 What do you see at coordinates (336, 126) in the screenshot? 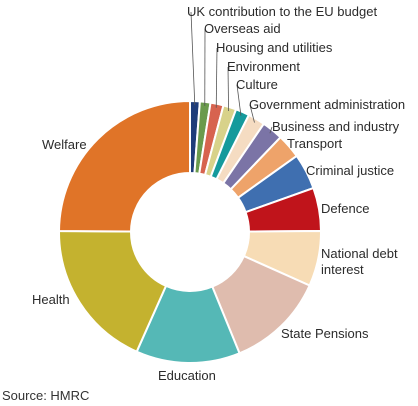
I see `label-business-industry: Business and industry` at bounding box center [336, 126].